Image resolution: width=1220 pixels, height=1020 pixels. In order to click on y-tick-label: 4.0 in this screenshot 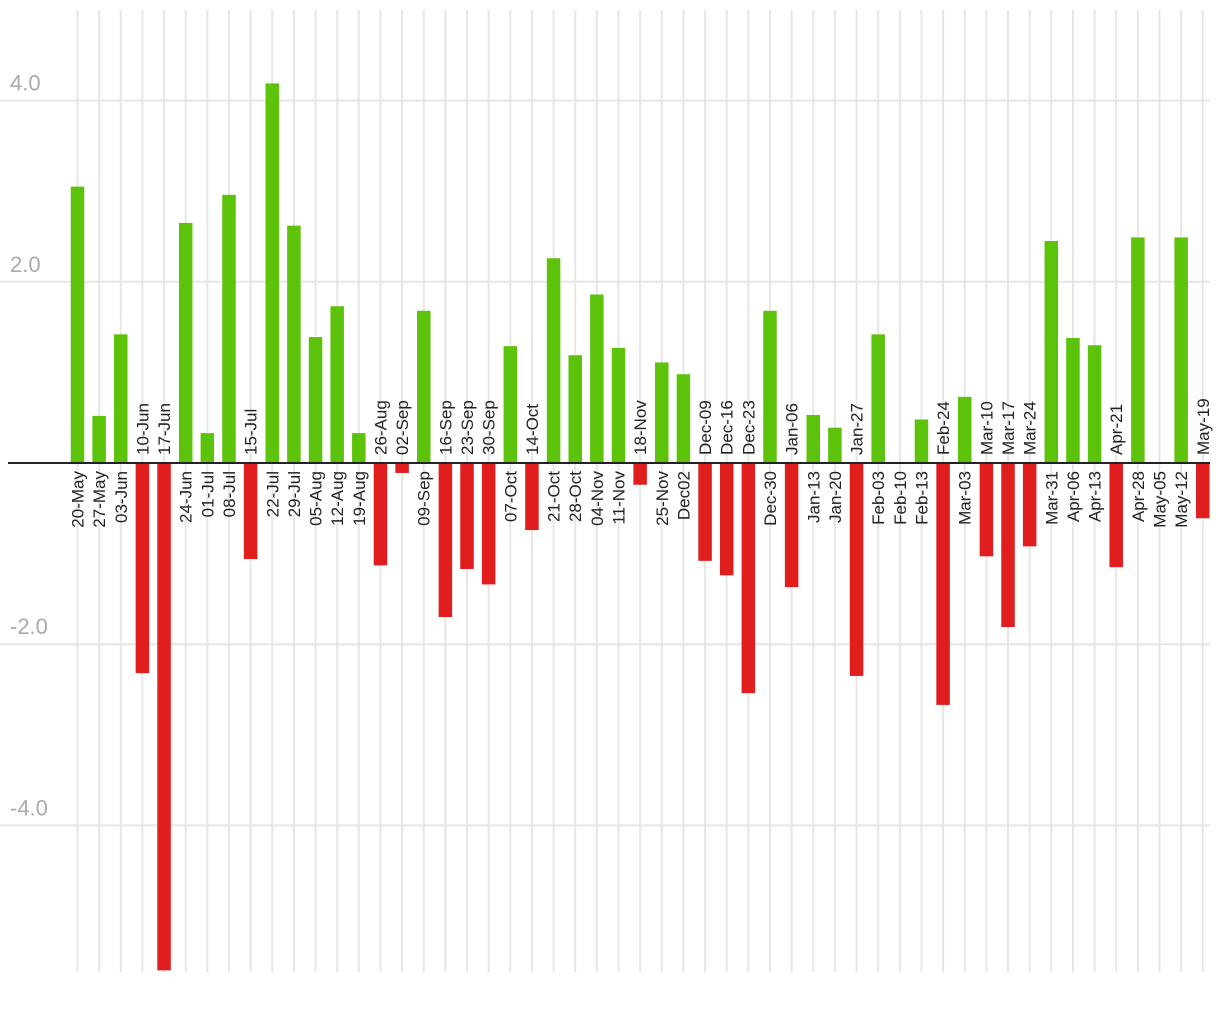, I will do `click(25, 83)`.